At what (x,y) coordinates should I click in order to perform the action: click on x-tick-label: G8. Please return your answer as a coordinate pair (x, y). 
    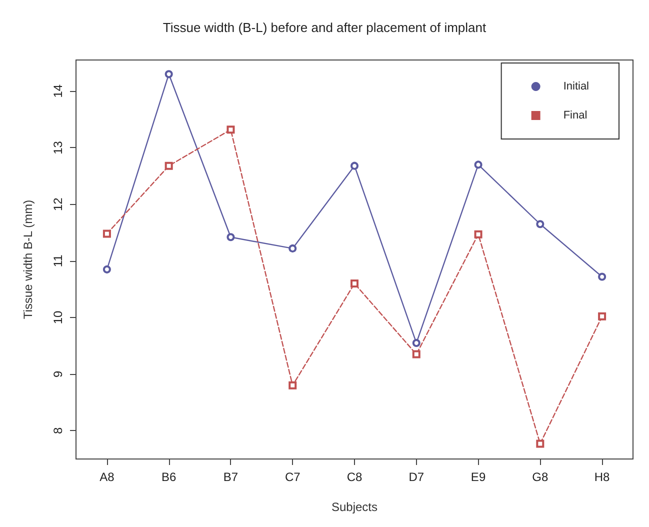
    Looking at the image, I should click on (540, 477).